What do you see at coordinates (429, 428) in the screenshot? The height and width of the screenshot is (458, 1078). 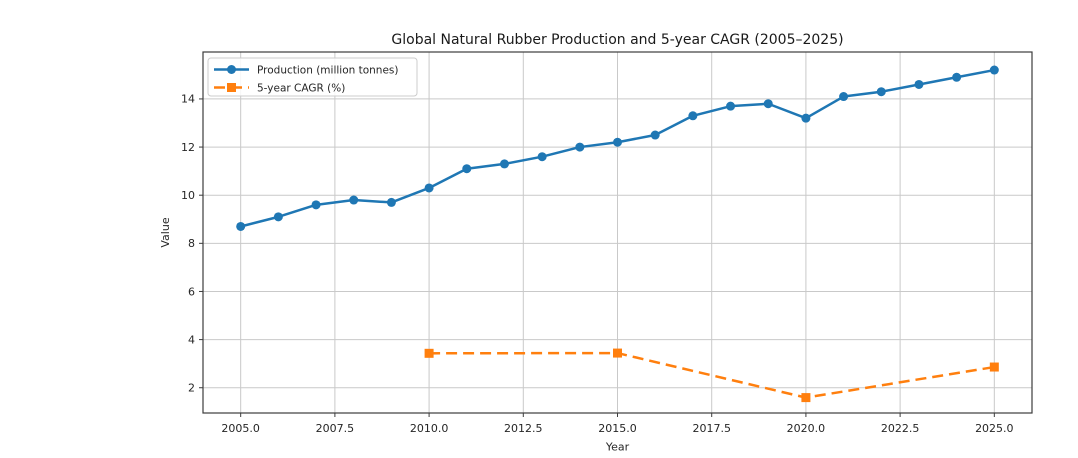 I see `x-tick-label: 2010.0` at bounding box center [429, 428].